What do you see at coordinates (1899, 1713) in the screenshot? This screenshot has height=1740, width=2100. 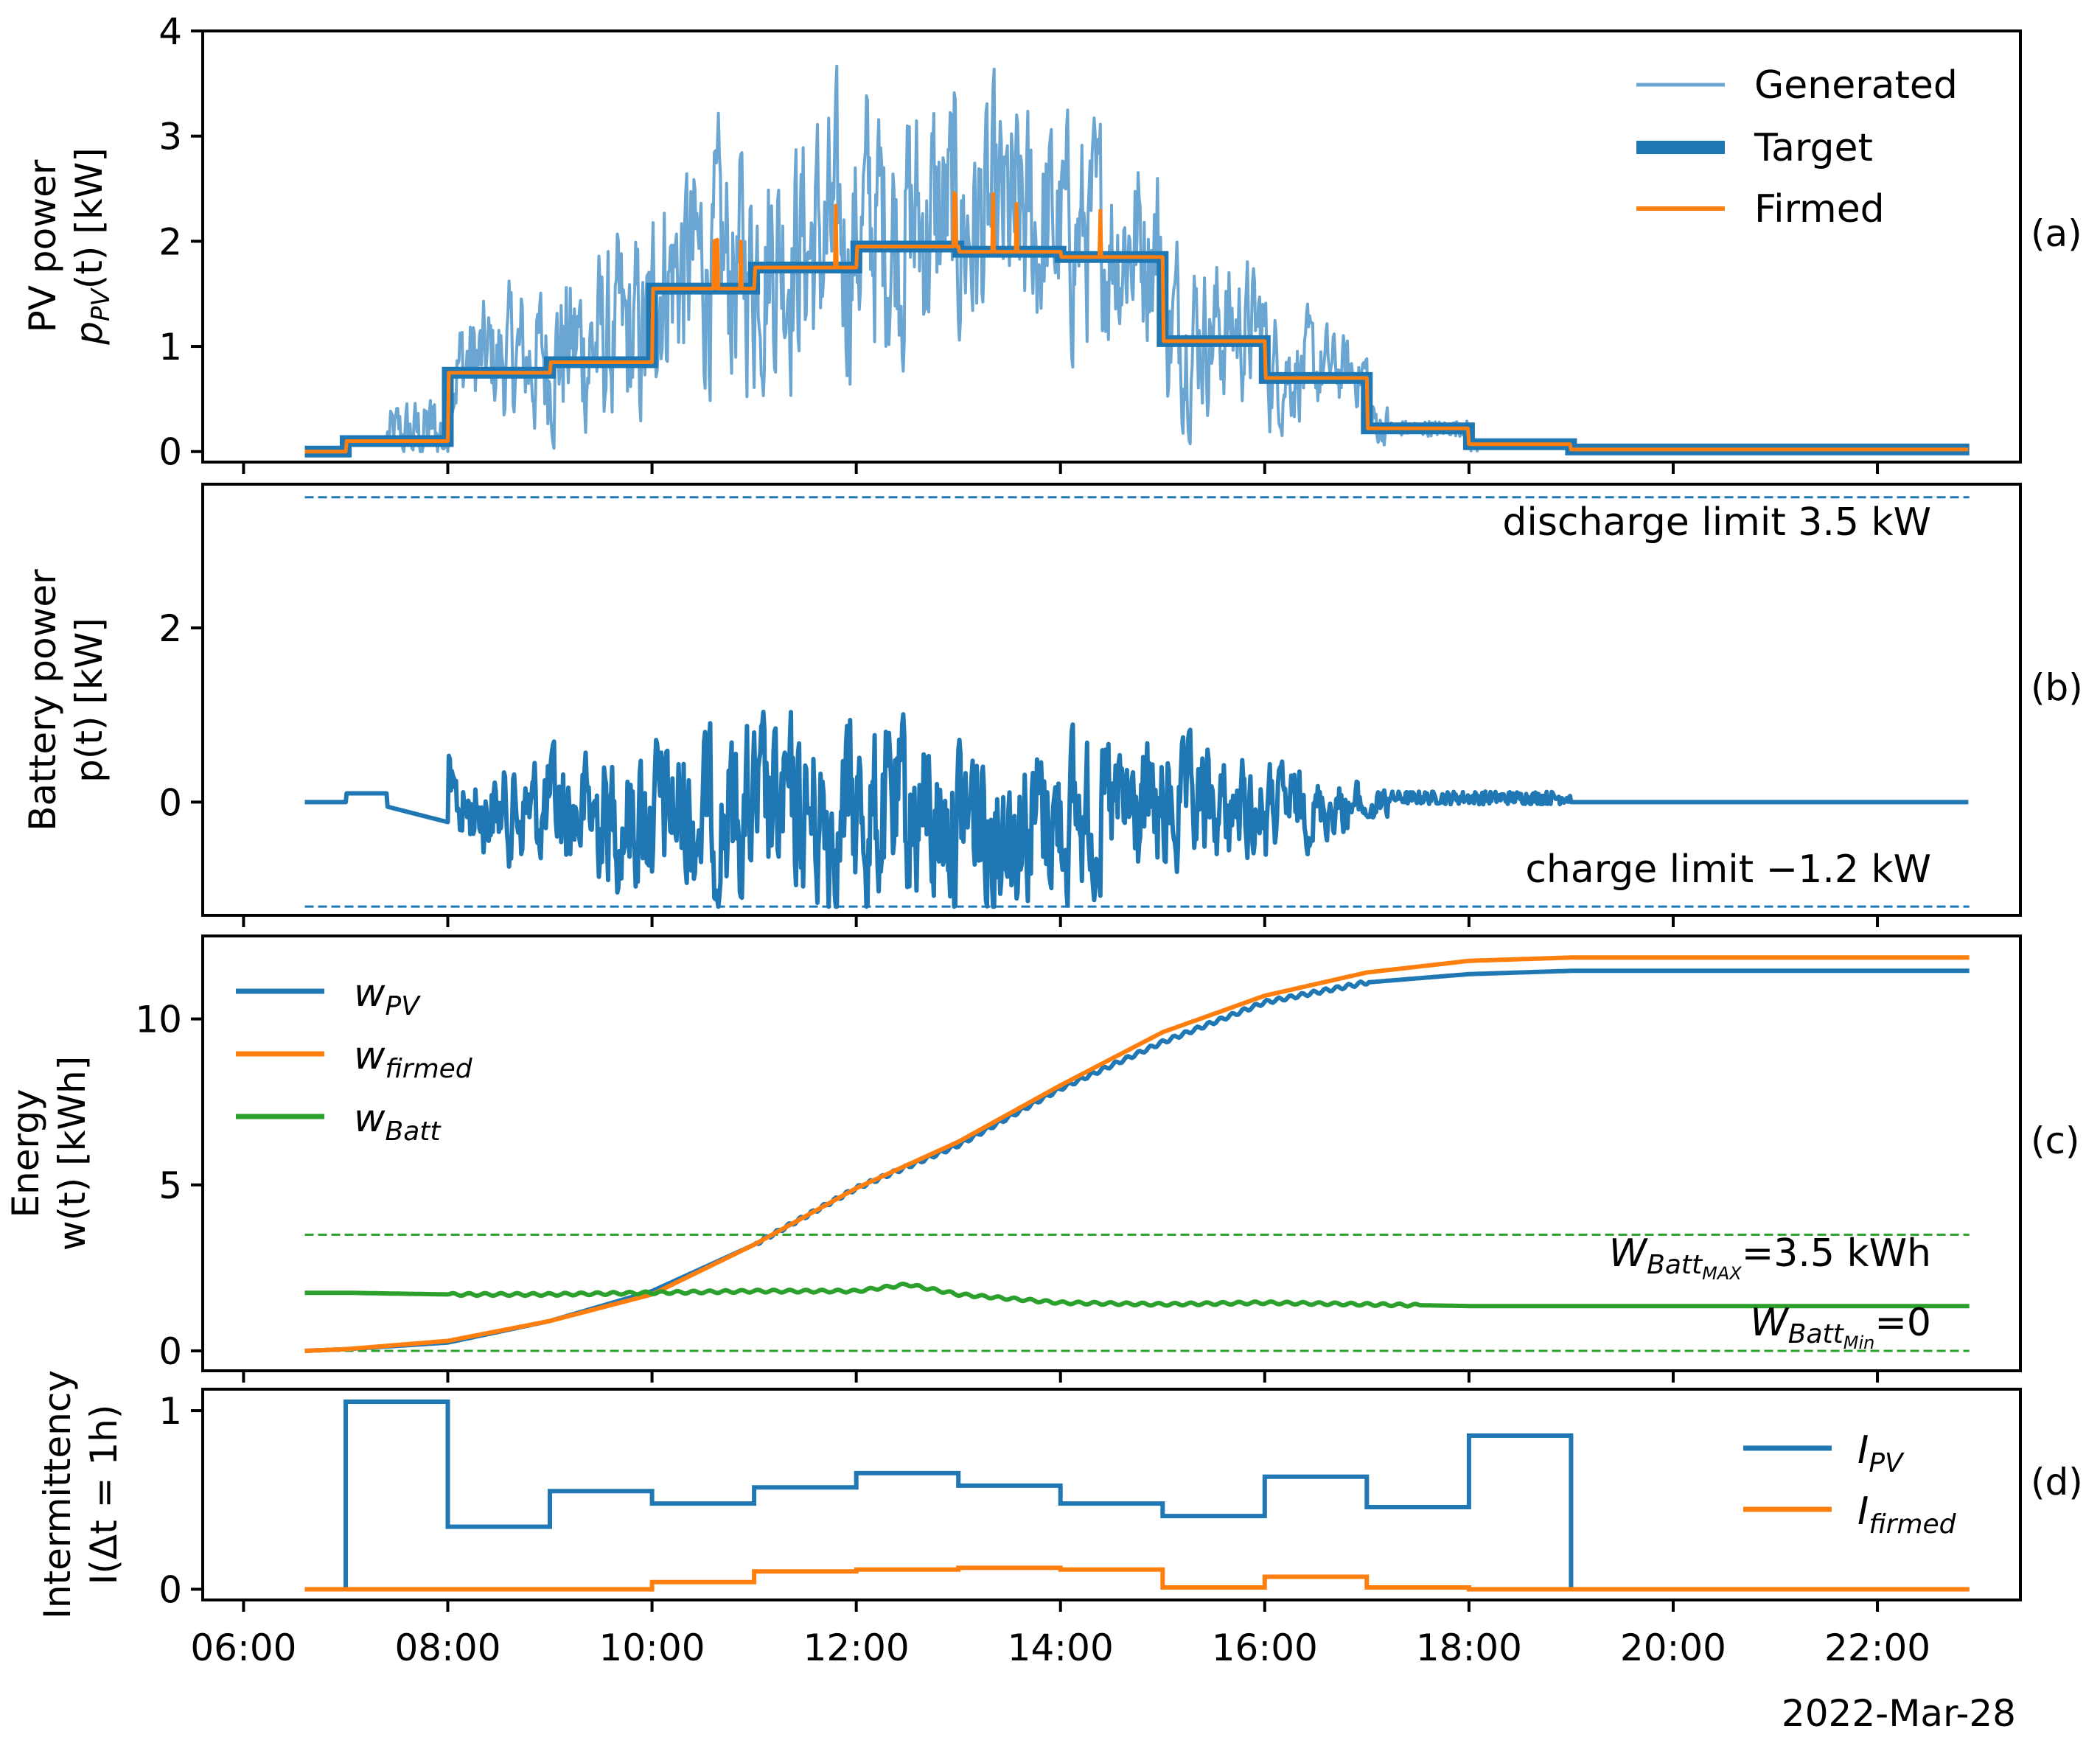 I see `date-label: 2022-Mar-28` at bounding box center [1899, 1713].